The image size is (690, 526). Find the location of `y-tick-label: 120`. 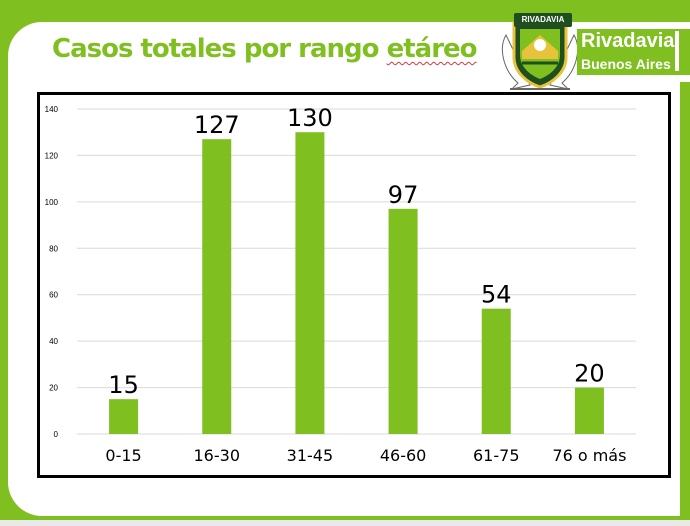

y-tick-label: 120 is located at coordinates (52, 155).